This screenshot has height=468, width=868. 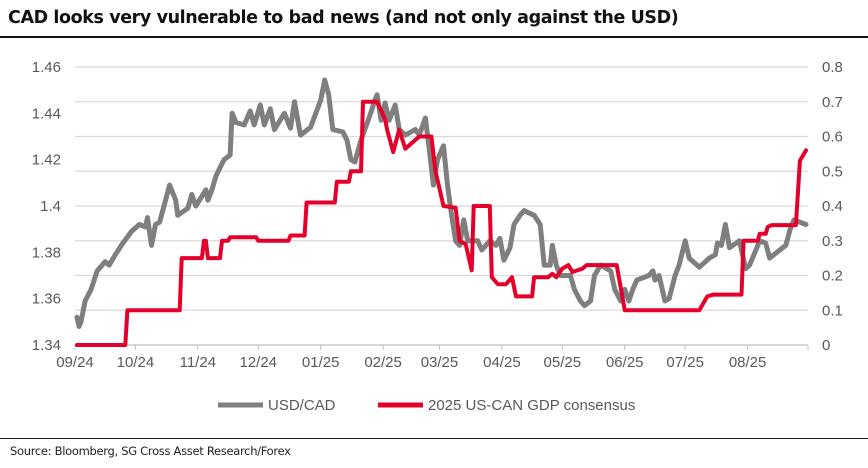 I want to click on y-right-tick-label: 0.6, so click(x=832, y=137).